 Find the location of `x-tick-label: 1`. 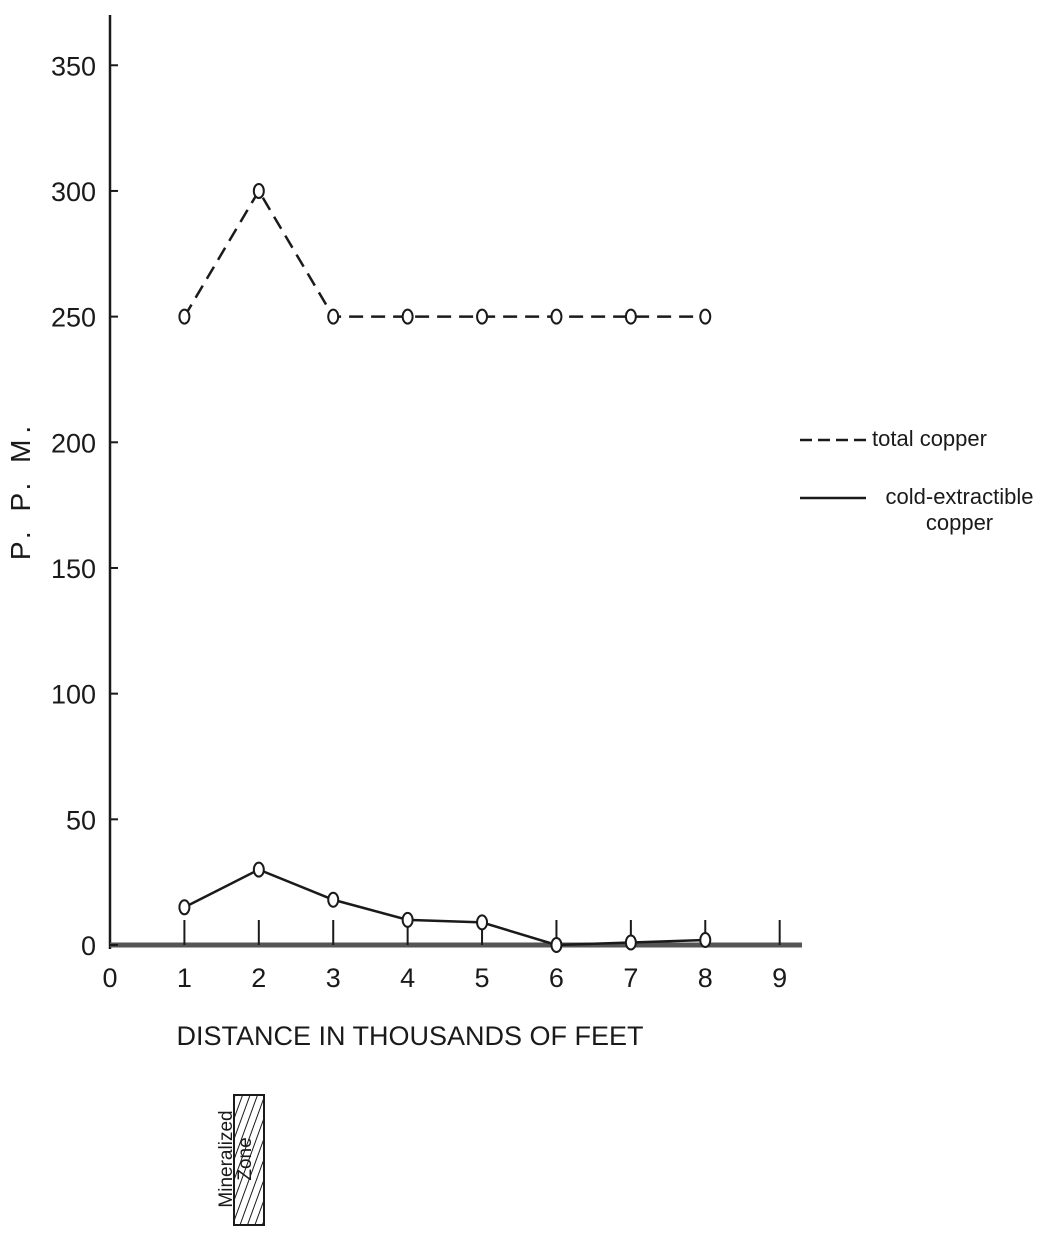

x-tick-label: 1 is located at coordinates (184, 978).